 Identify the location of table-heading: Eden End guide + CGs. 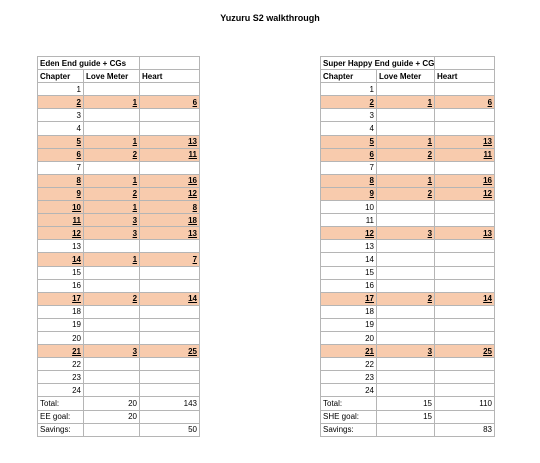
(88, 63).